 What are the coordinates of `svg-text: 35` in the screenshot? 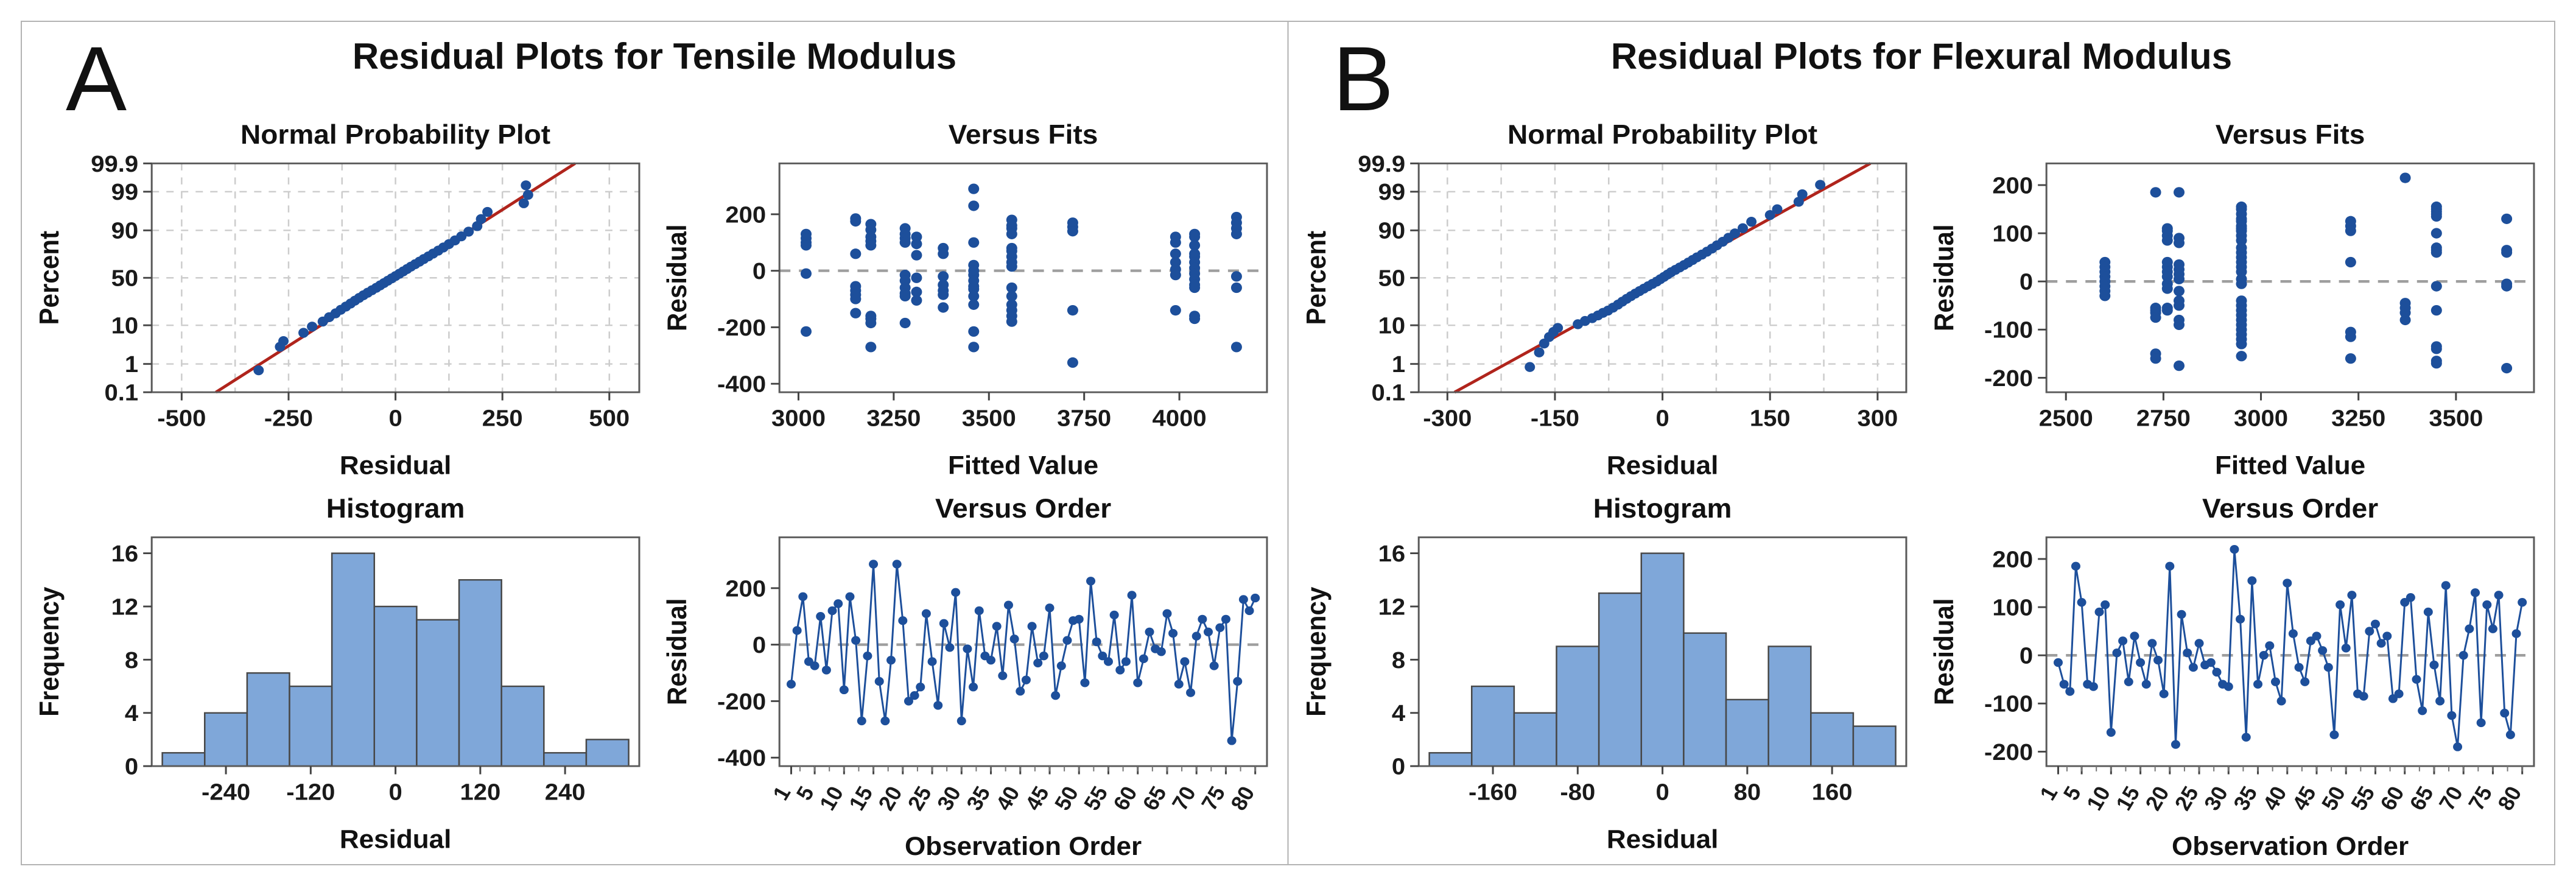 It's located at (978, 798).